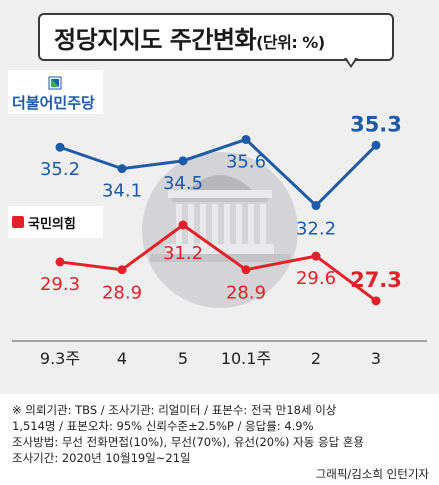 The image size is (439, 485). Describe the element at coordinates (101, 458) in the screenshot. I see `note-line: 조사기간: 2020년 10월19일~21일` at that location.